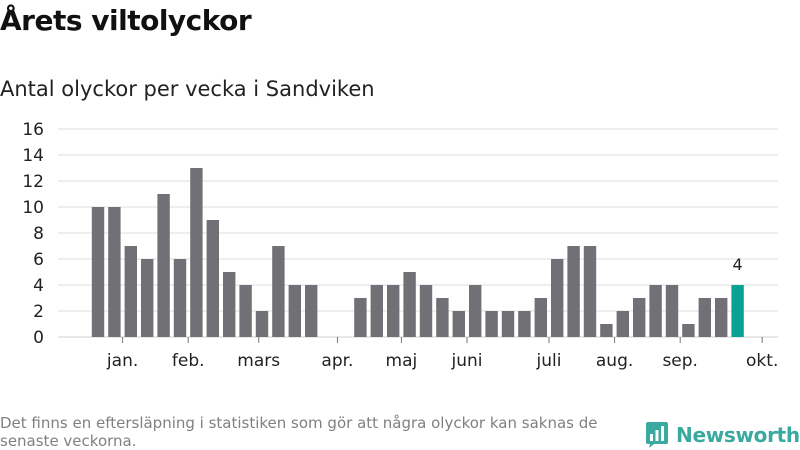 This screenshot has height=450, width=800. What do you see at coordinates (33, 182) in the screenshot?
I see `y-tick-label: 12` at bounding box center [33, 182].